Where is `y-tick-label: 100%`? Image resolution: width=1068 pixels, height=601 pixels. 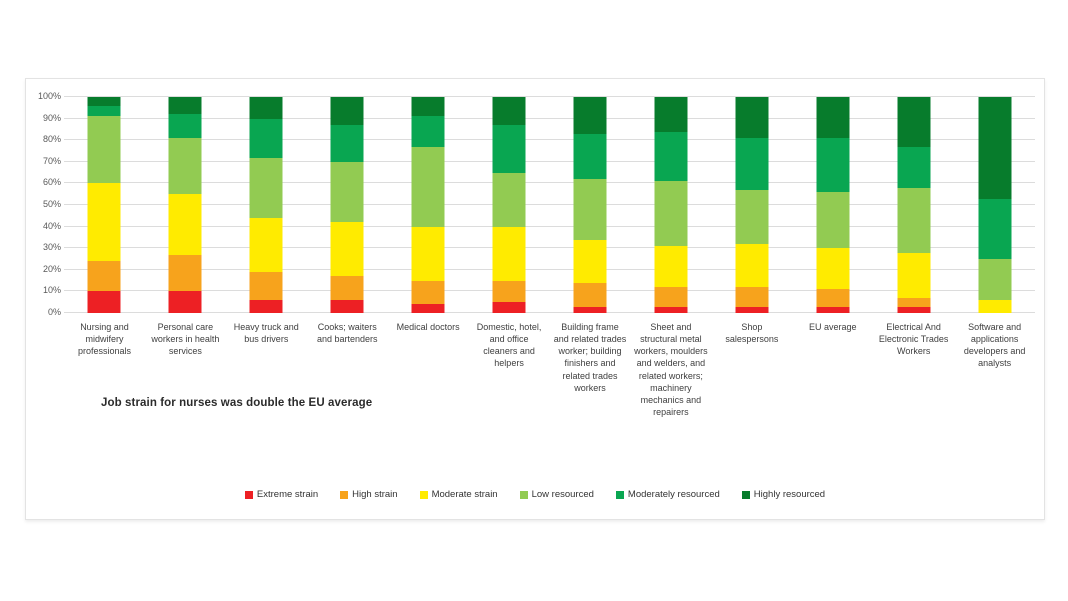 y-tick-label: 100% is located at coordinates (49, 96).